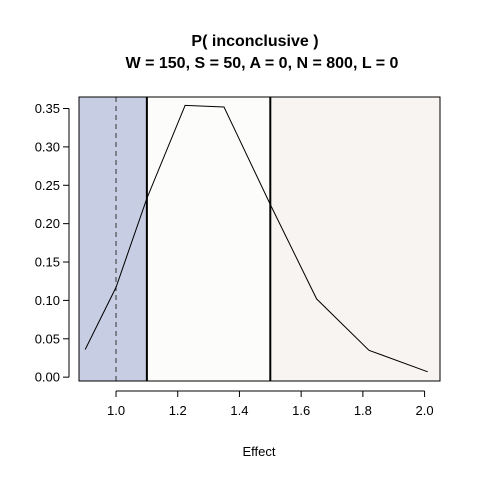 The width and height of the screenshot is (480, 480). Describe the element at coordinates (262, 63) in the screenshot. I see `chart-subtitle: W = 150, S = 50, A = 0, N = 800, L = 0` at that location.